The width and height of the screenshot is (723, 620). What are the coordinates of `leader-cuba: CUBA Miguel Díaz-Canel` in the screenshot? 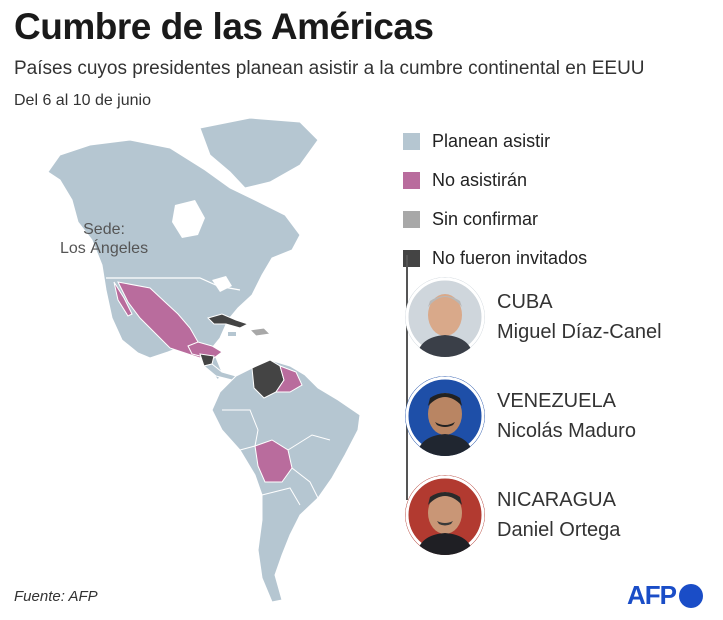 It's located at (533, 317).